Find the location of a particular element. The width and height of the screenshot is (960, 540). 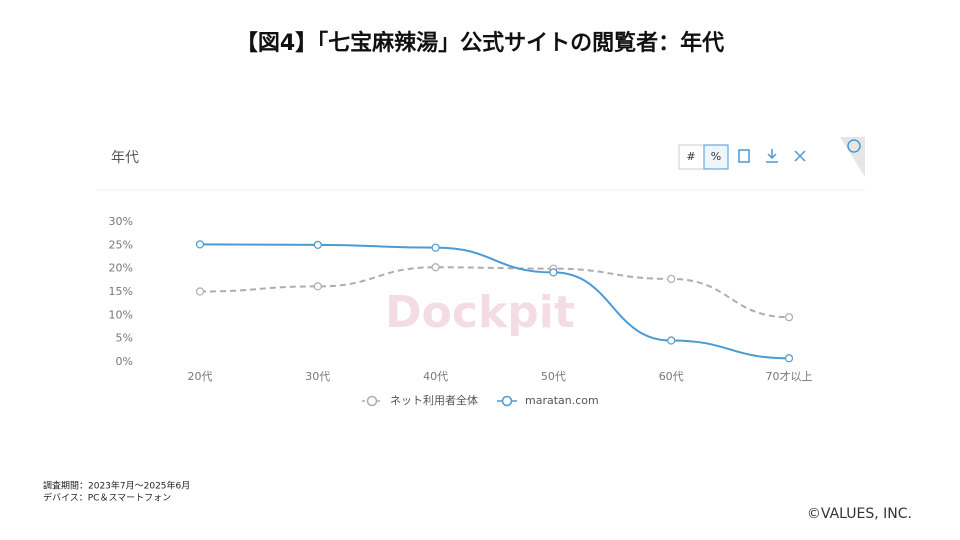

y-tick-label: 25% is located at coordinates (121, 244).